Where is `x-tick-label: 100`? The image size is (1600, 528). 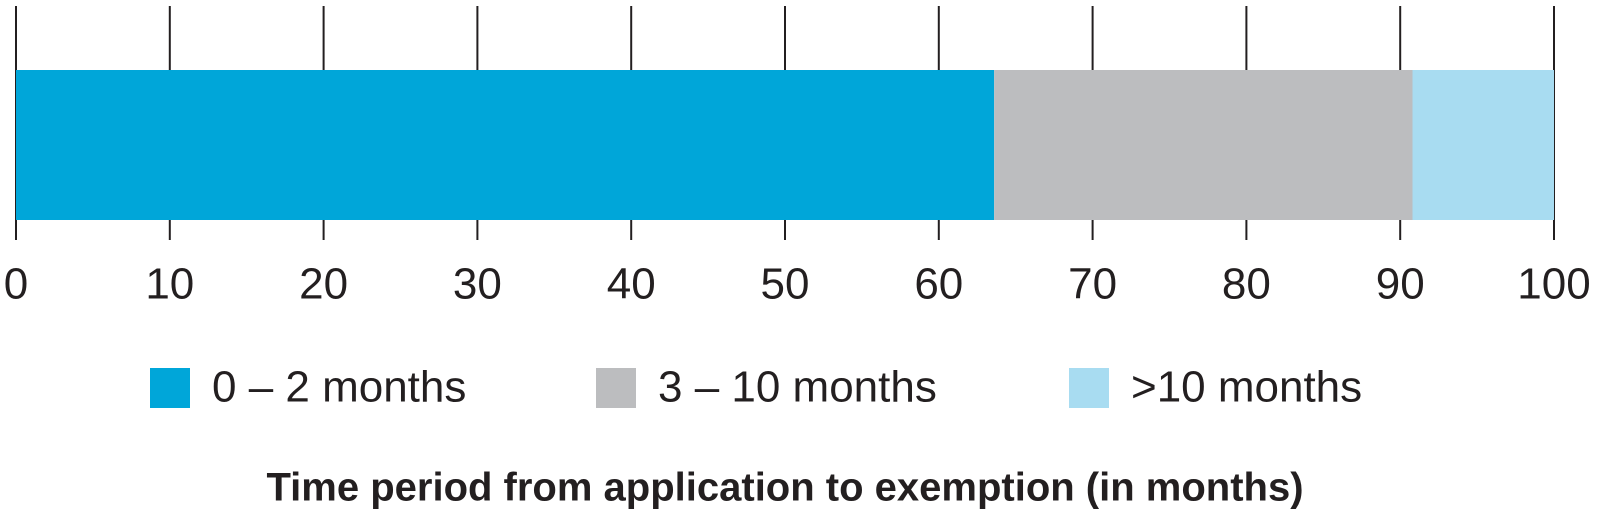 x-tick-label: 100 is located at coordinates (1553, 284).